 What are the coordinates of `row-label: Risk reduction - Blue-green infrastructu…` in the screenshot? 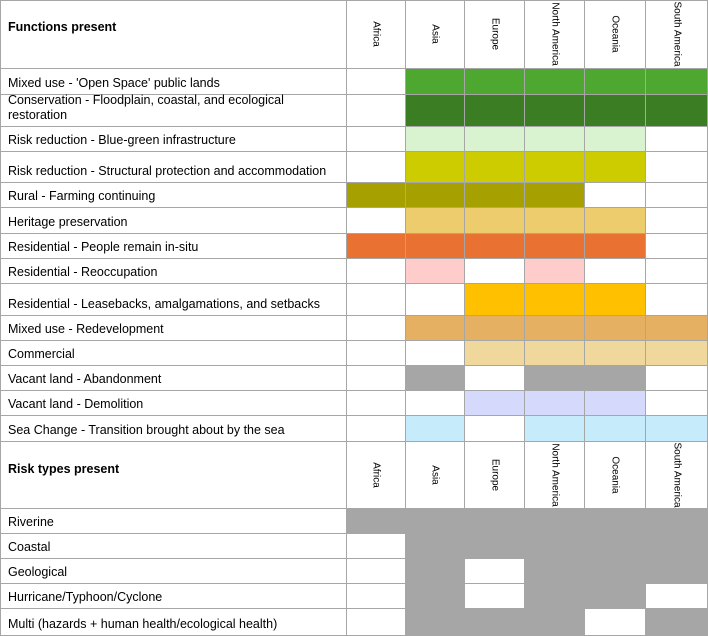 It's located at (173, 139).